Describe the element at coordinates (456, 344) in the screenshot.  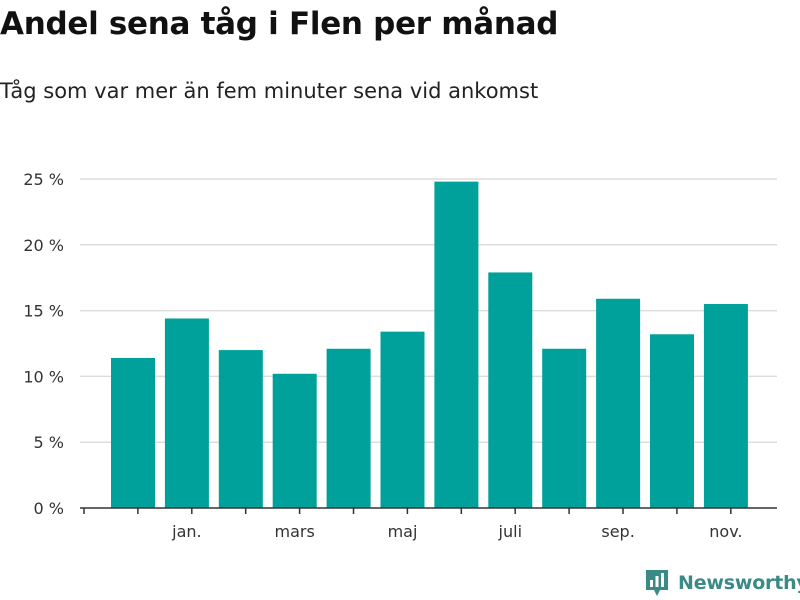
I see `bar-juni` at that location.